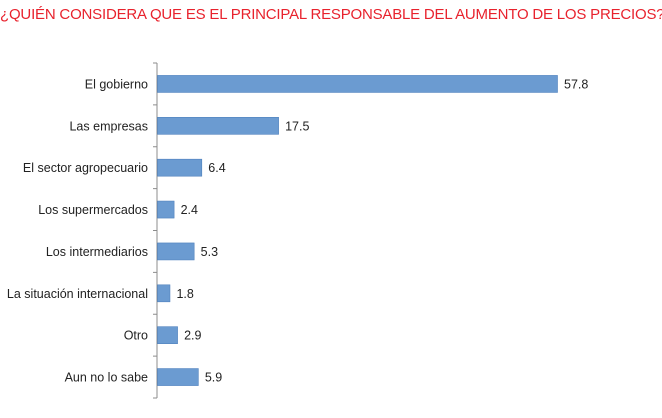  What do you see at coordinates (184, 294) in the screenshot?
I see `value-label: 1.8` at bounding box center [184, 294].